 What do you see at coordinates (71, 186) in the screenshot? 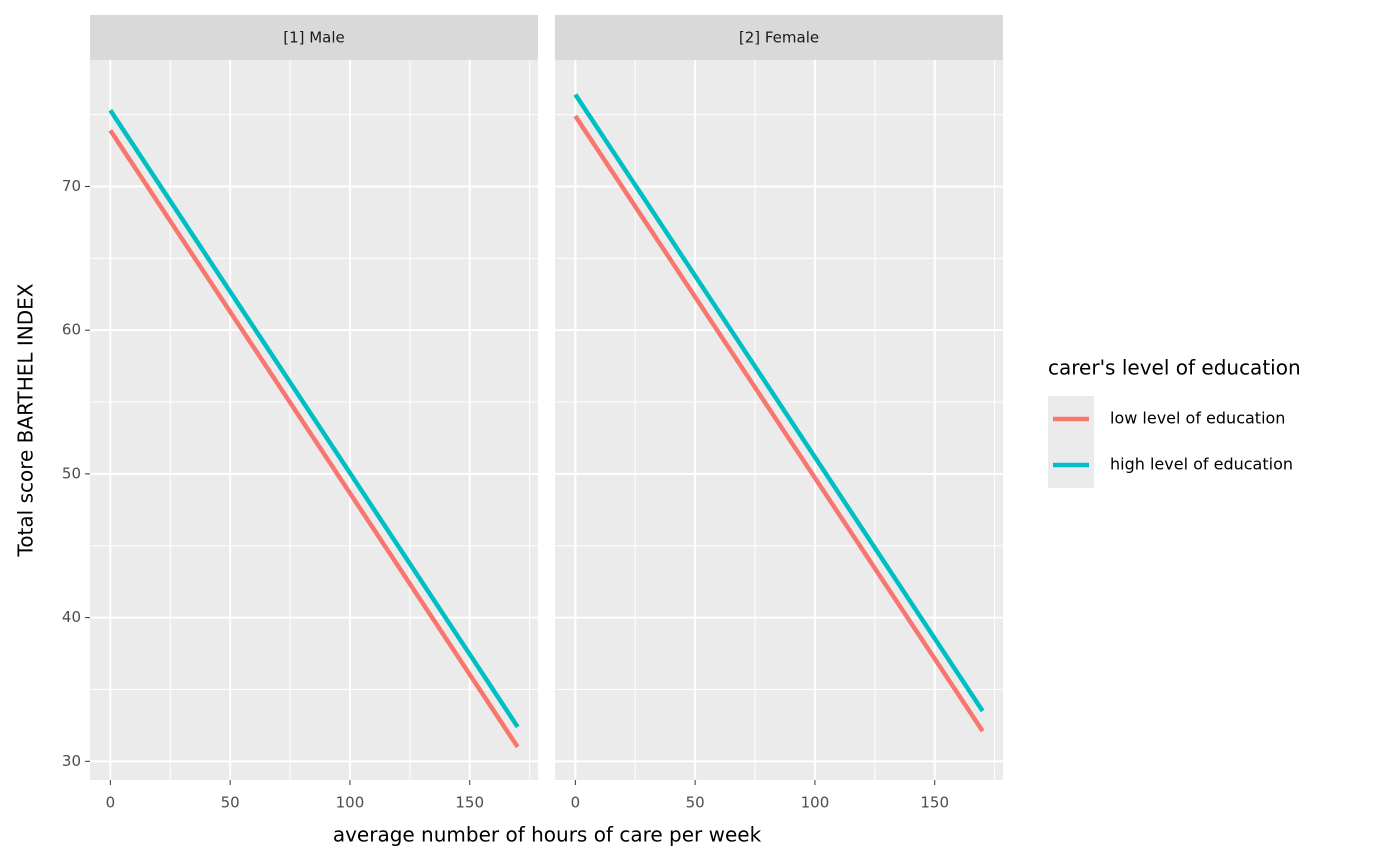
I see `y-tick-label: 70` at bounding box center [71, 186].